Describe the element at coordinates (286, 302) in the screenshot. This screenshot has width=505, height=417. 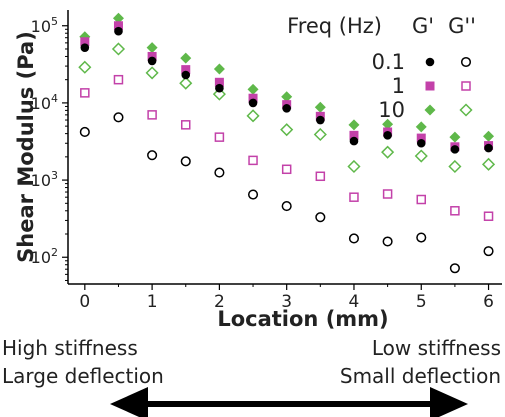
I see `x-tick-label: 3` at that location.